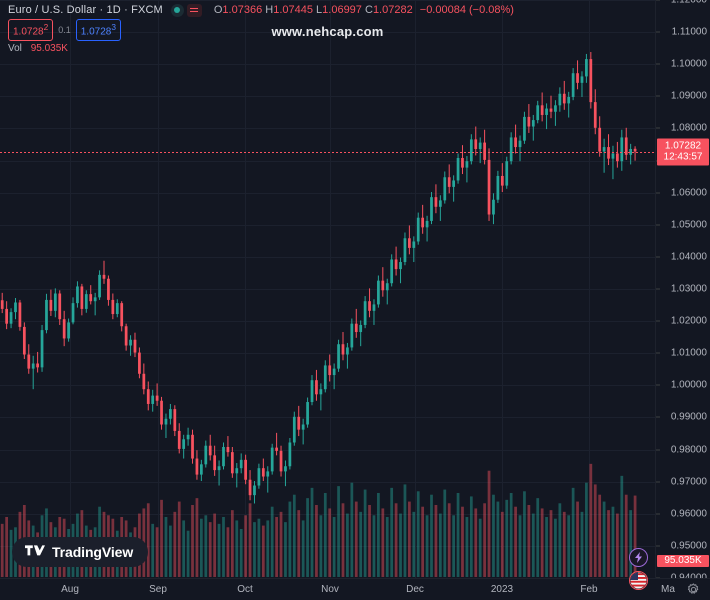 This screenshot has width=710, height=600. I want to click on price-tick-label: 1.12000, so click(688, 3).